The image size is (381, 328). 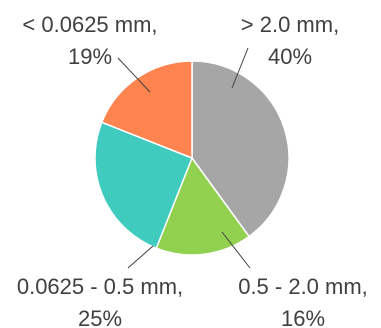 What do you see at coordinates (290, 56) in the screenshot?
I see `slice-percent-label-1: 40%` at bounding box center [290, 56].